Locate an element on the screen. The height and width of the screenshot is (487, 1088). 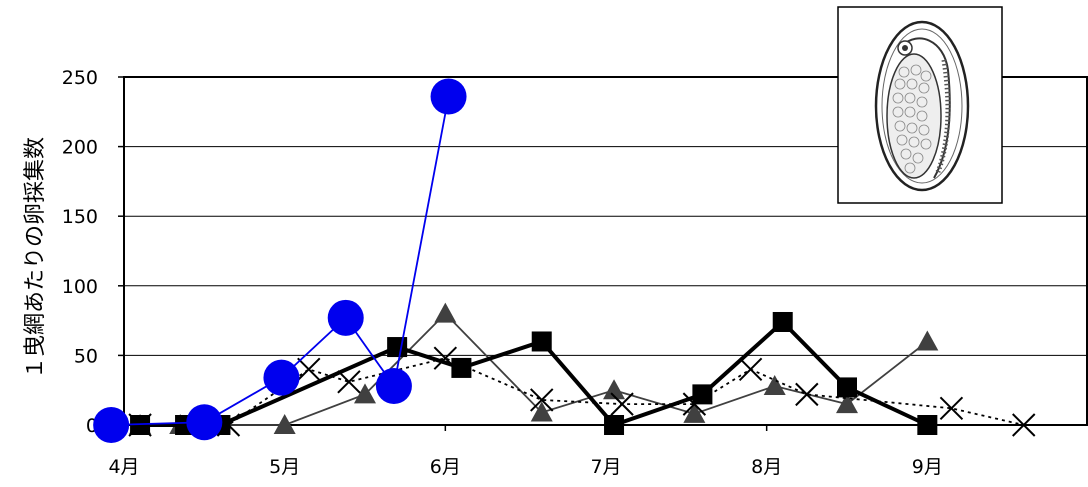
x-tick-label: 5月 is located at coordinates (284, 467).